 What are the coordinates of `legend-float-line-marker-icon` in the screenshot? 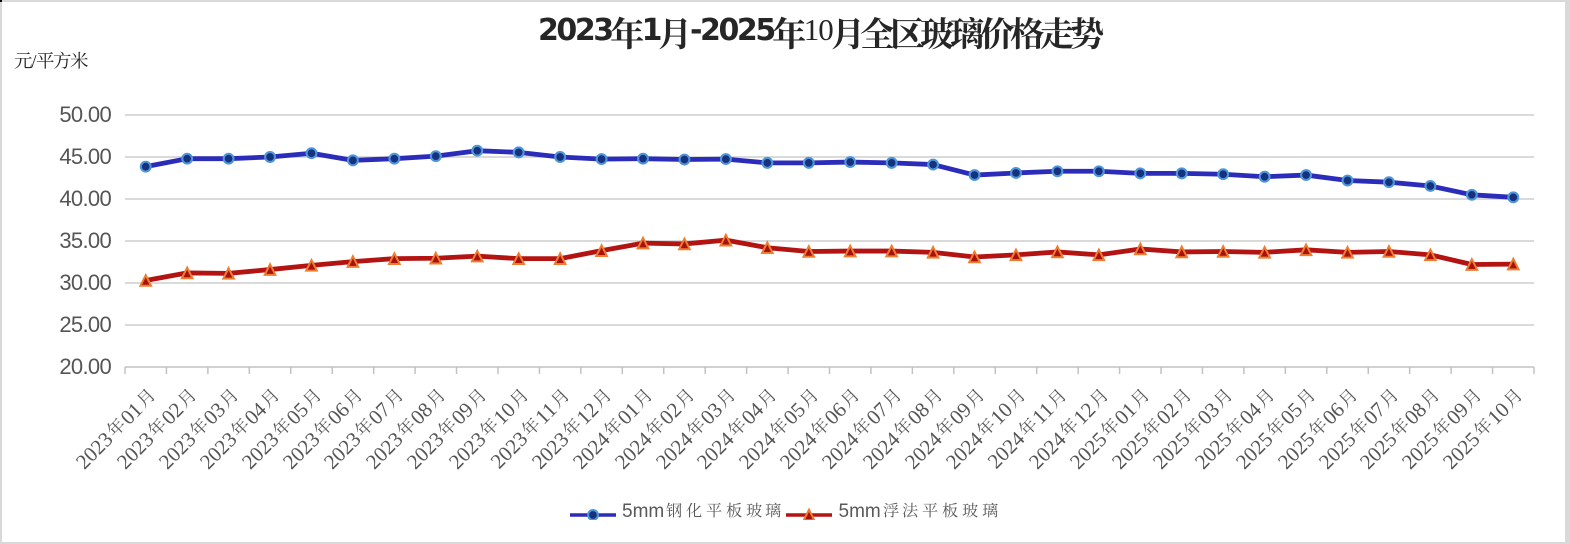 It's located at (809, 513).